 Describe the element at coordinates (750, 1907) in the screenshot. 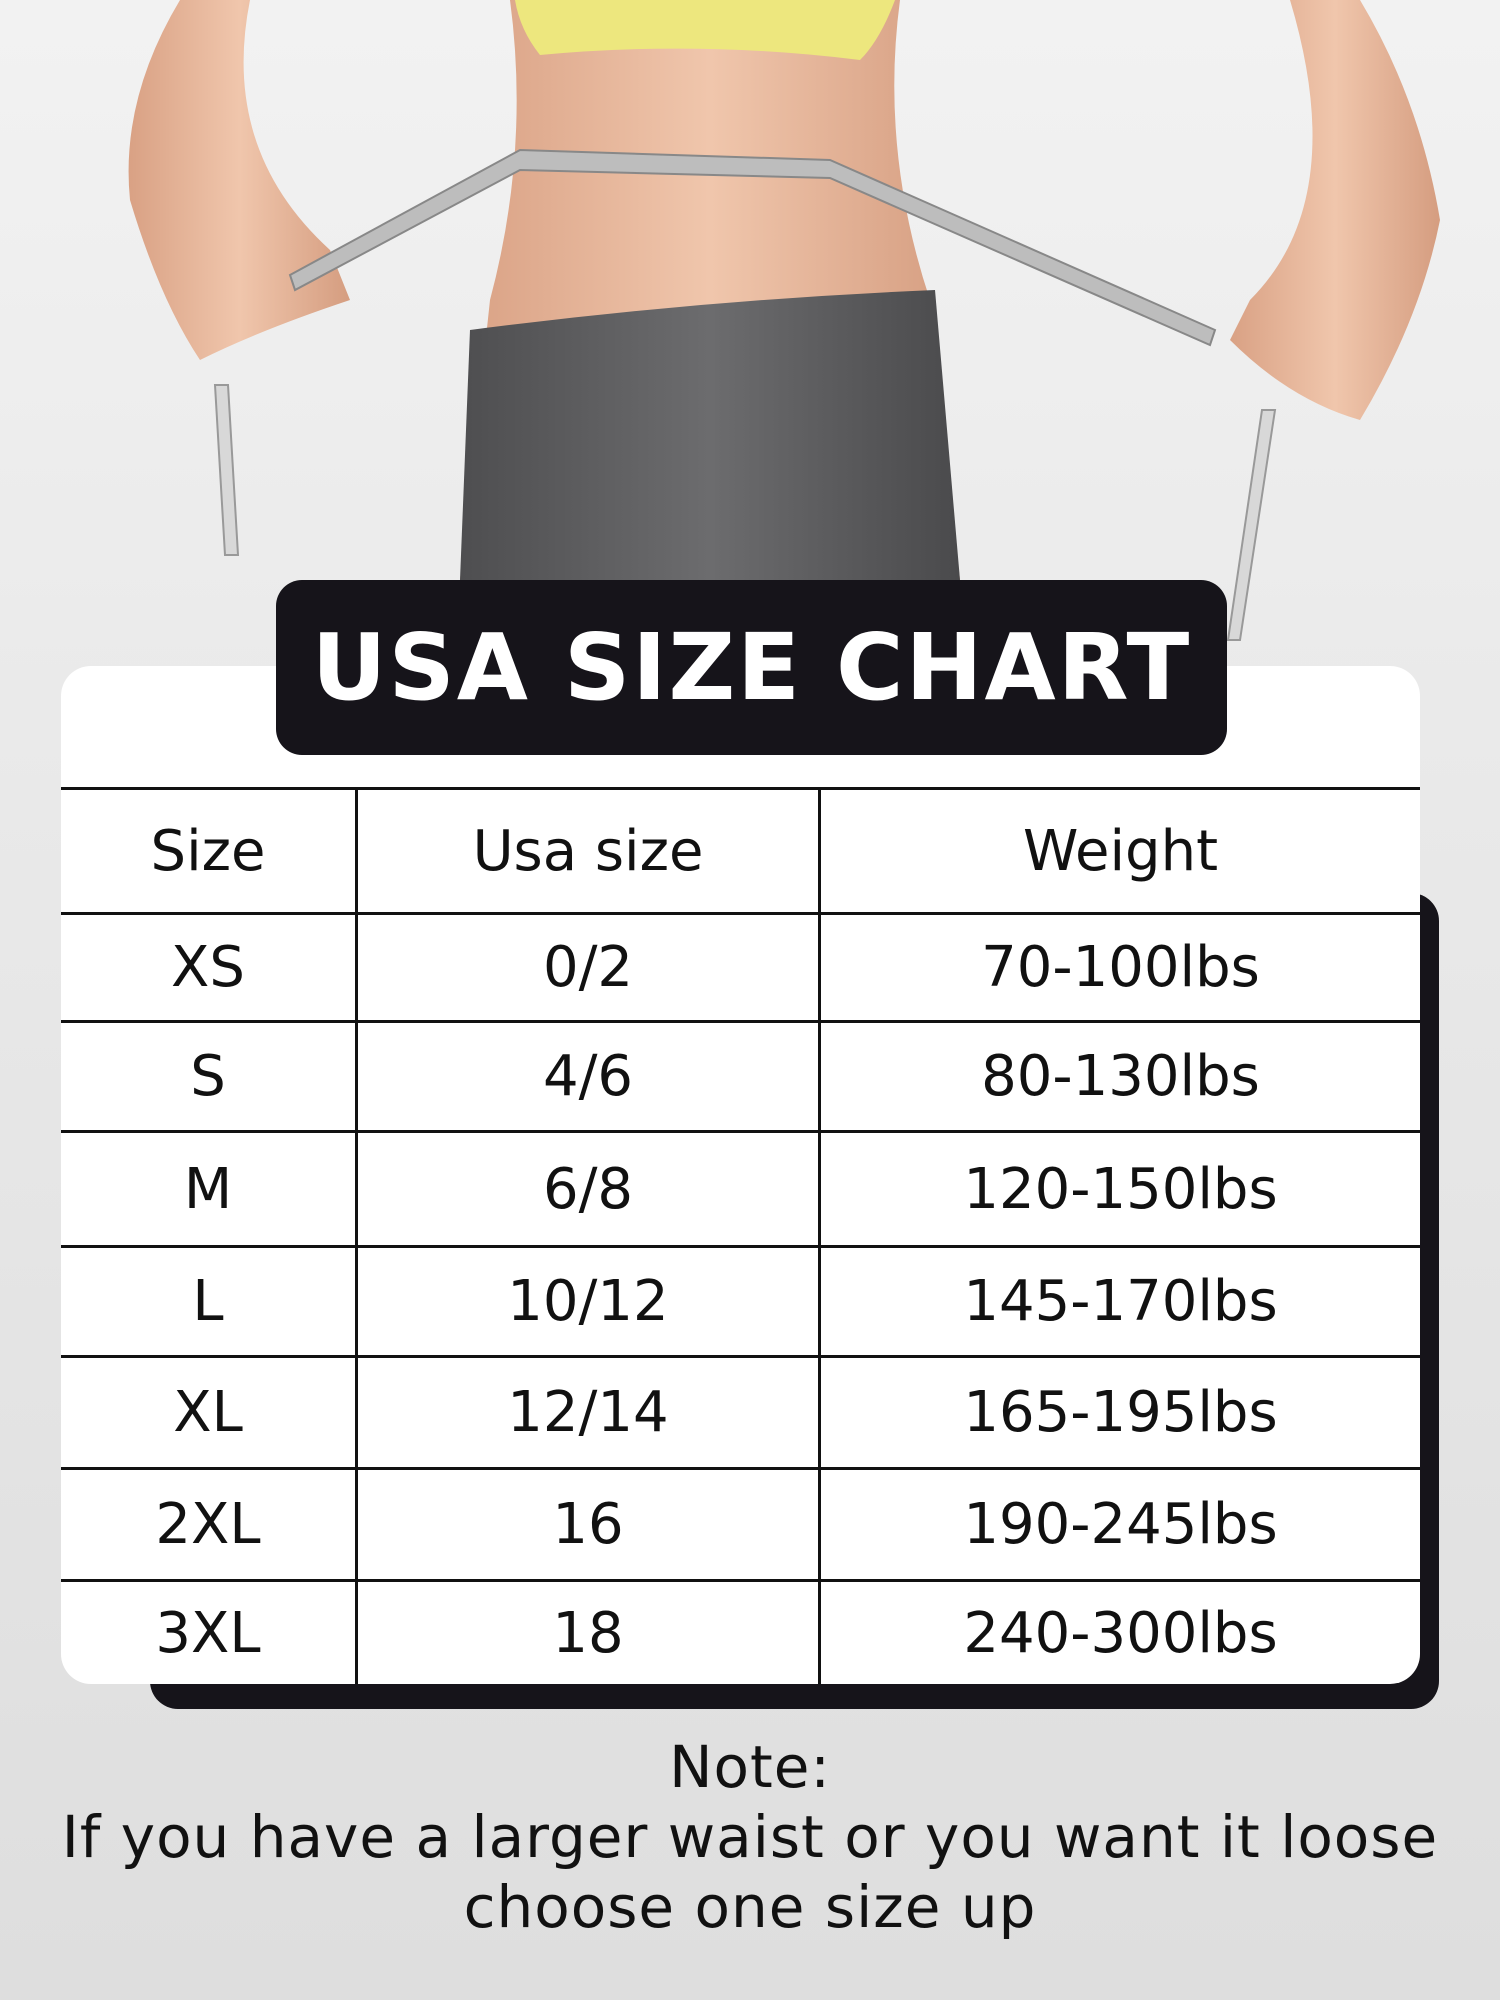

I see `note-line-2: choose one size up` at that location.